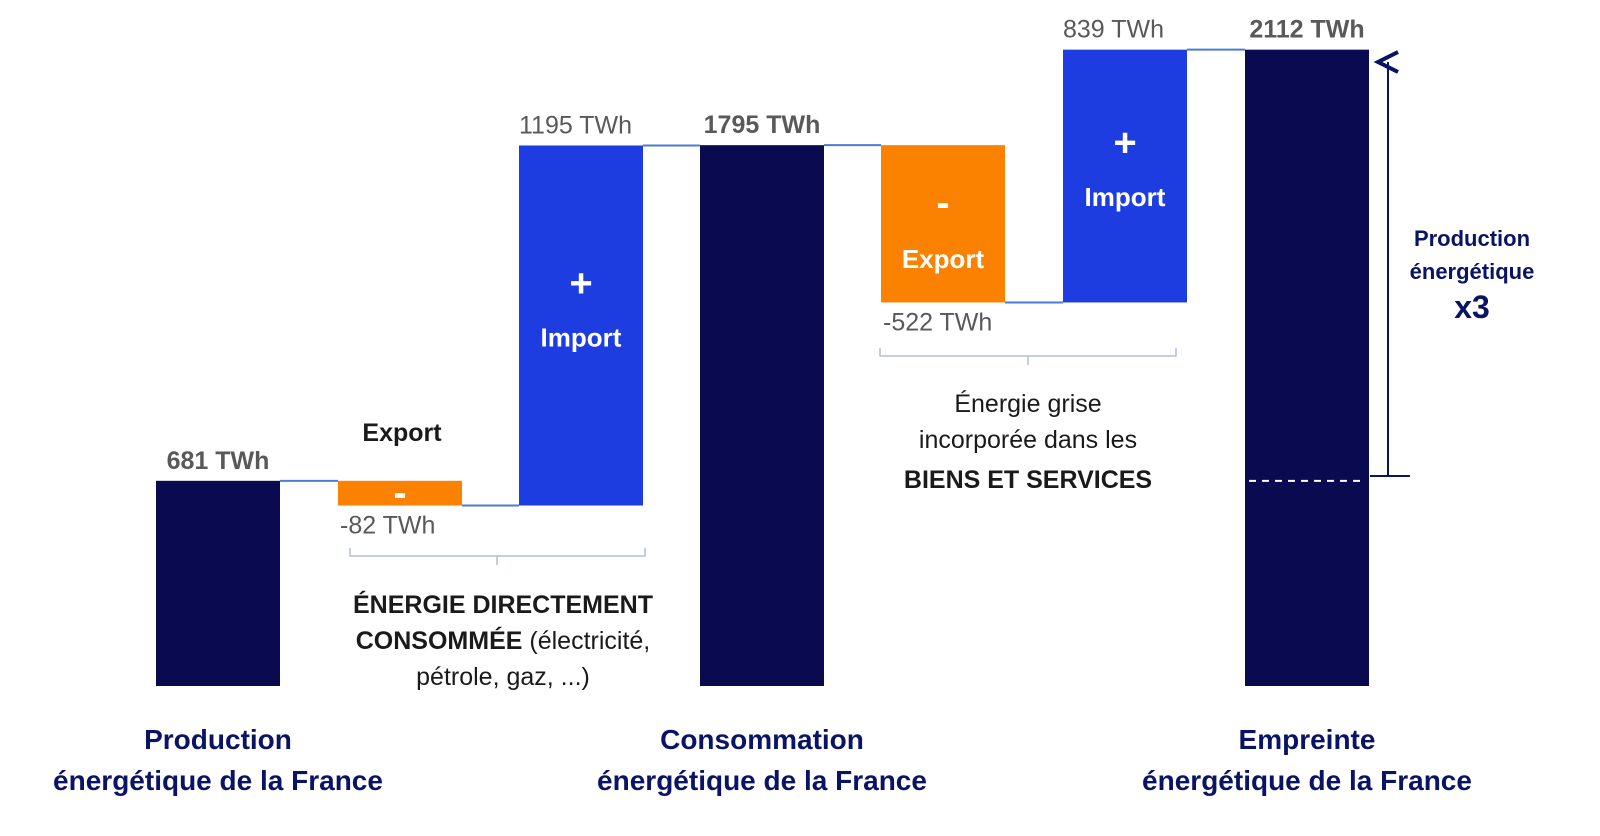  Describe the element at coordinates (1027, 403) in the screenshot. I see `embodied-energy-line1: Énergie grise` at that location.